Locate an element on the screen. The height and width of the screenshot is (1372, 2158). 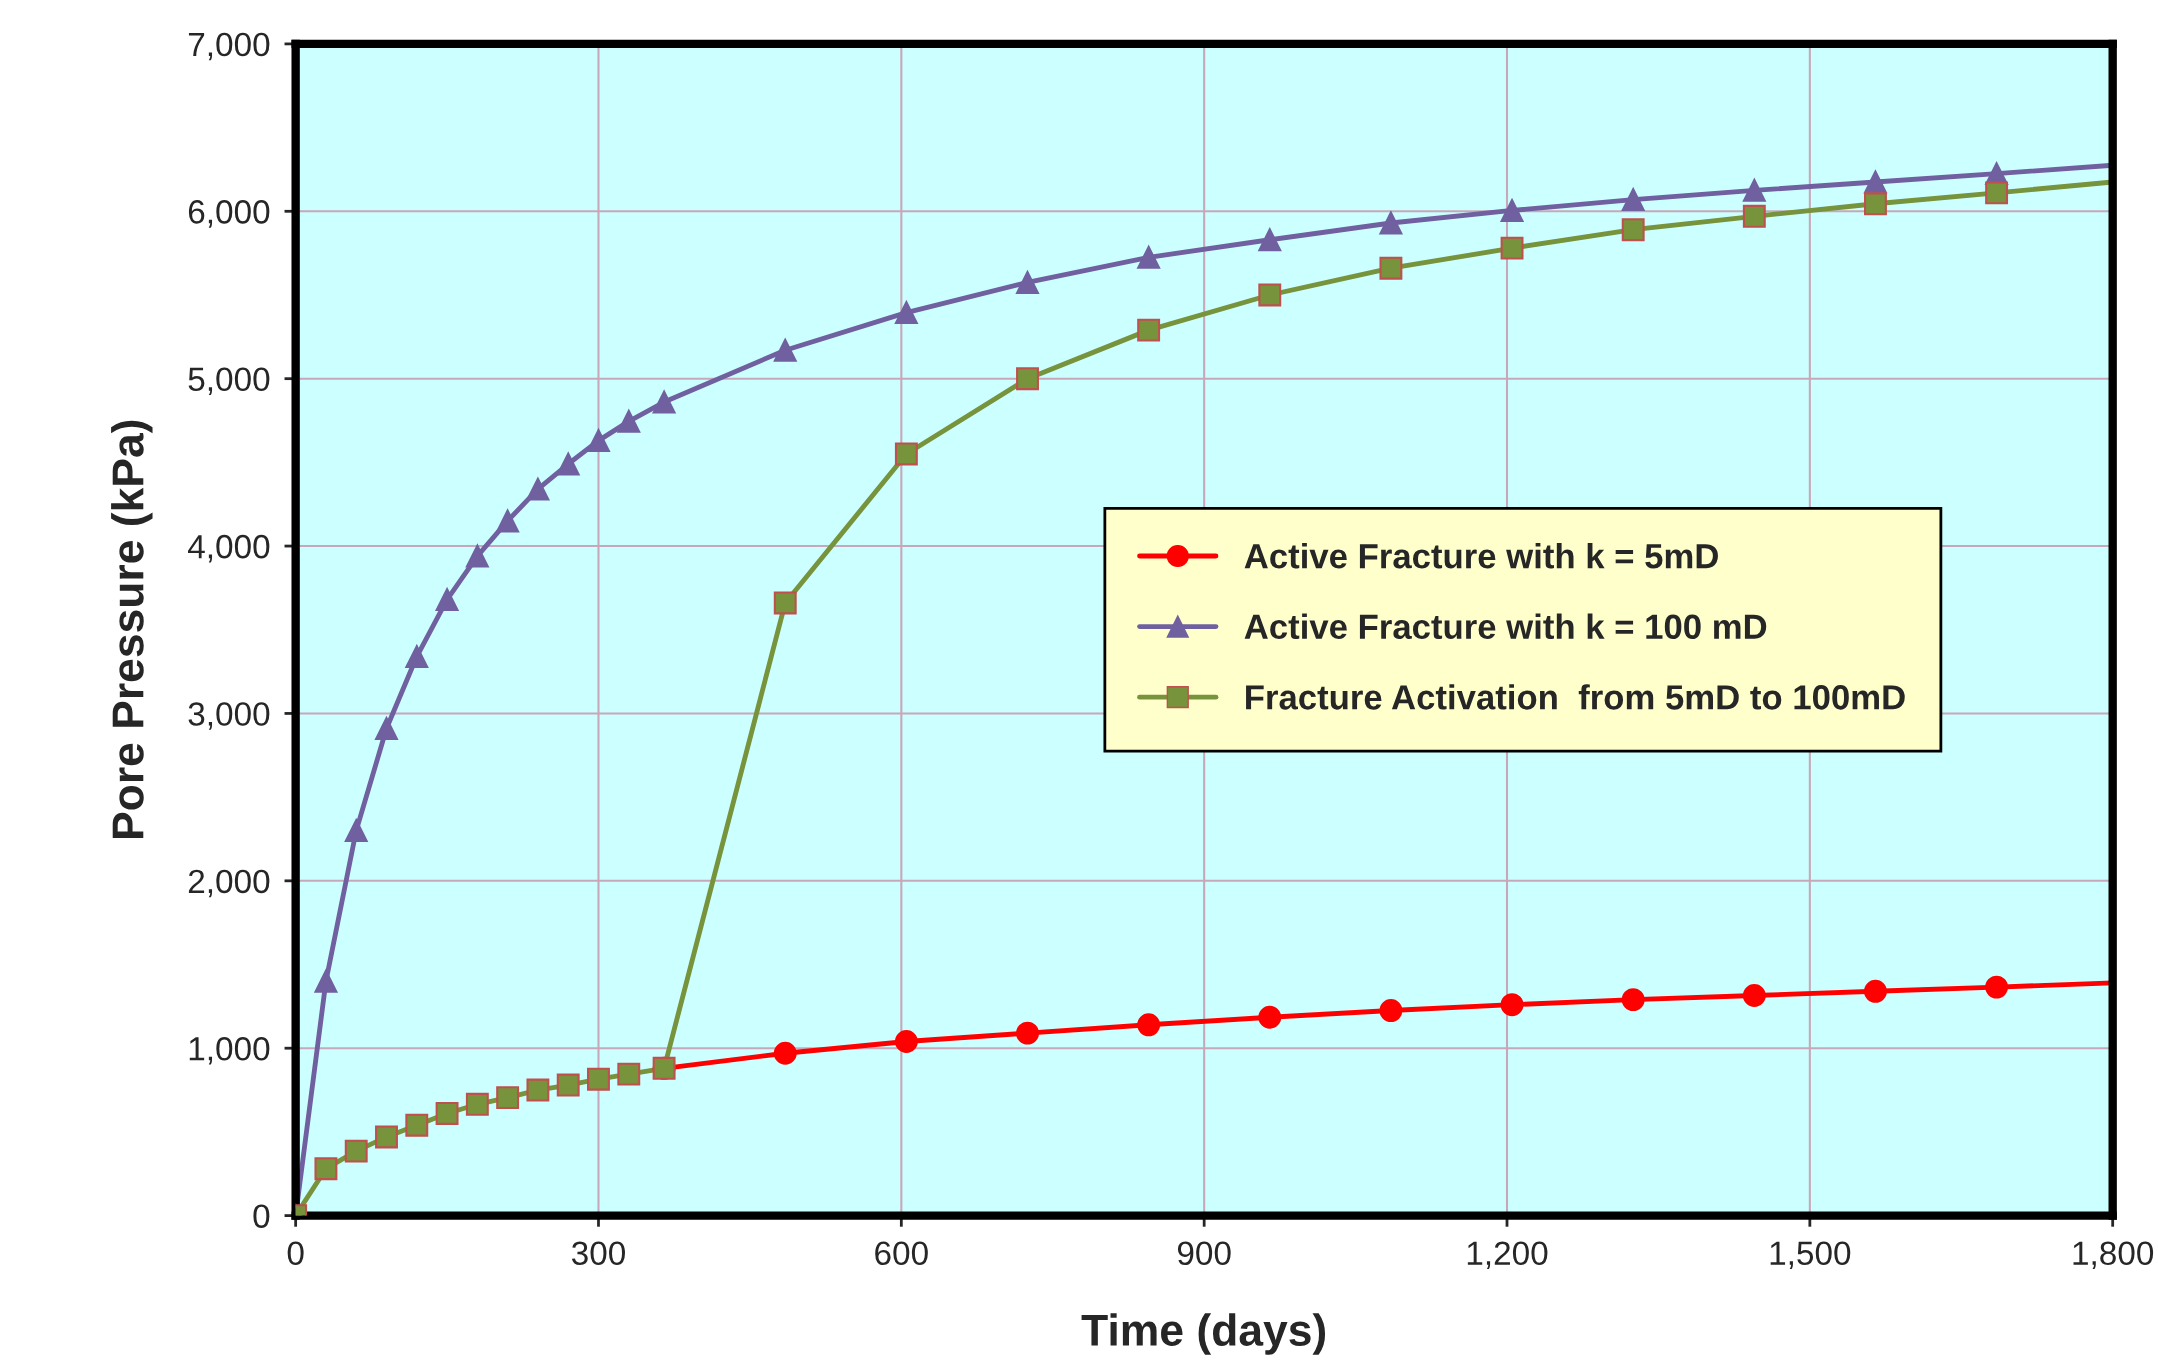
y-tick-label: 5,000 is located at coordinates (229, 381).